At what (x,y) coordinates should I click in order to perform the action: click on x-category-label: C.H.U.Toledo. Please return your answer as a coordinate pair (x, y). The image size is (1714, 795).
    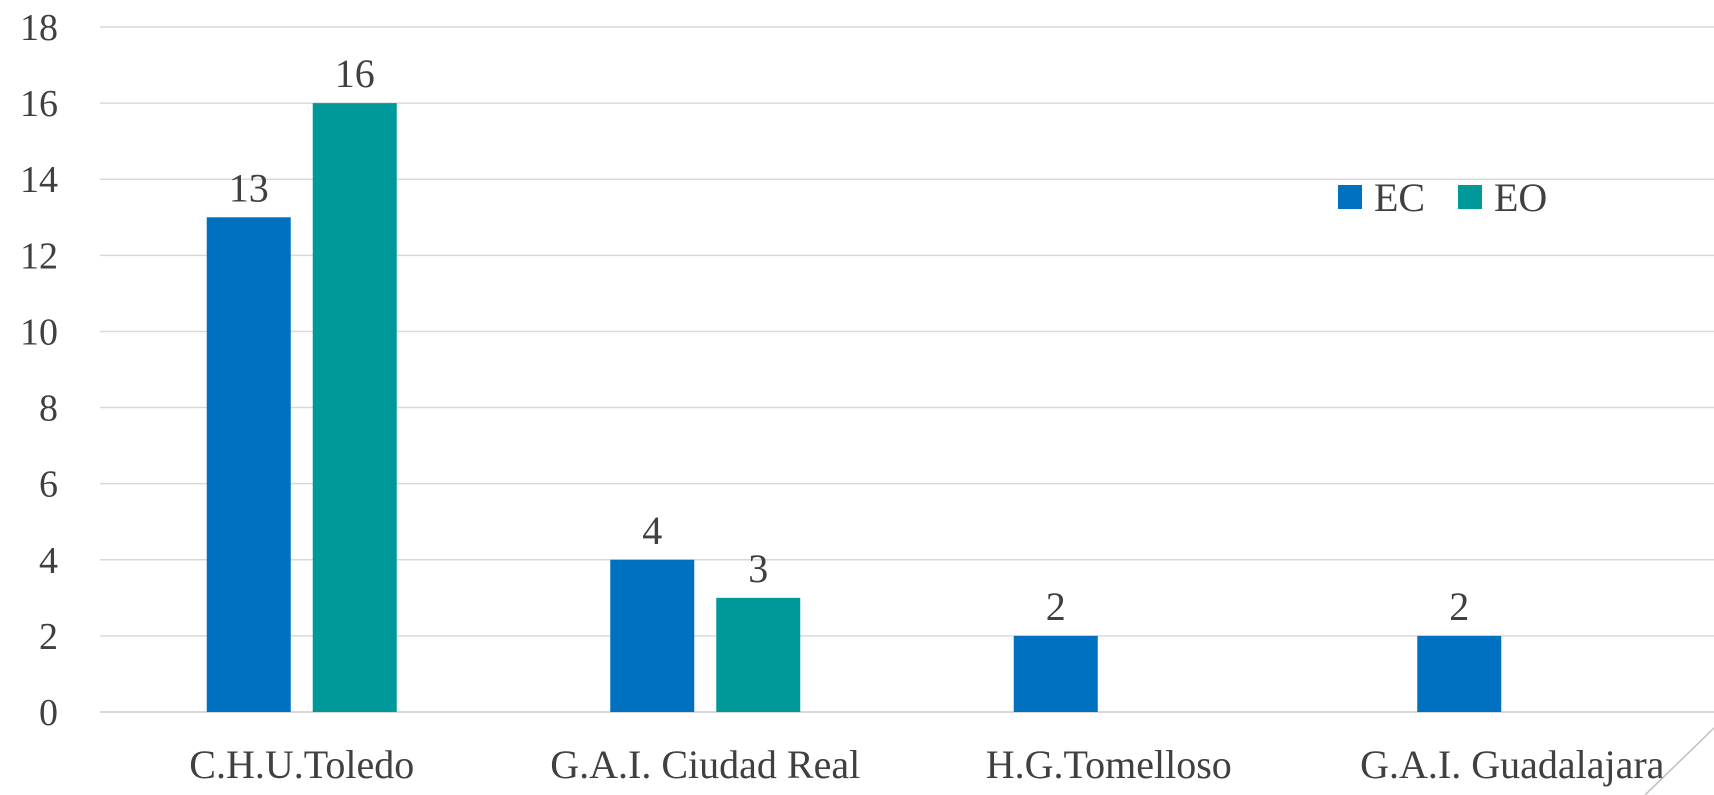
    Looking at the image, I should click on (301, 764).